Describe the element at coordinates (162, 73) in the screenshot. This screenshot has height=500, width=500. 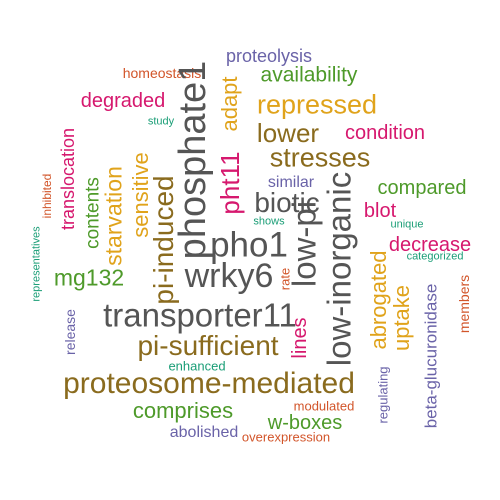
I see `word-homeostasis: homeostasis` at that location.